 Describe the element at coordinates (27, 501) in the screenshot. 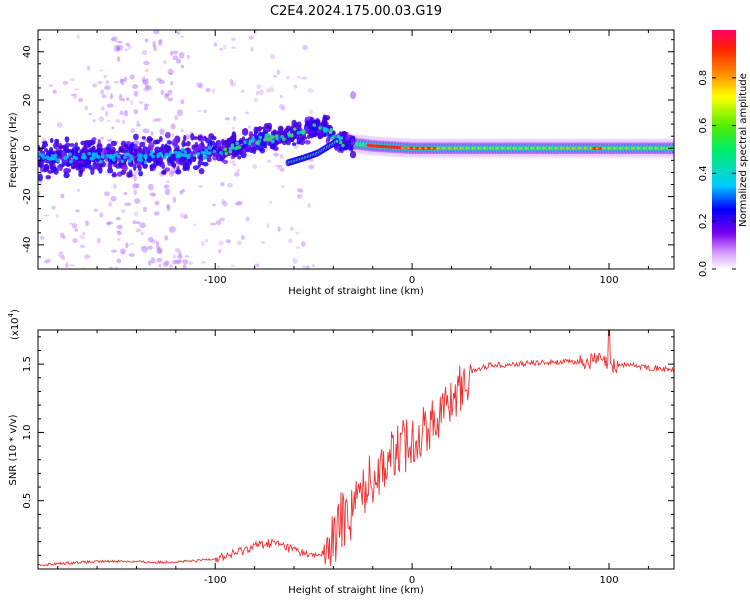

I see `snr-y-tick-label: 0.5` at that location.